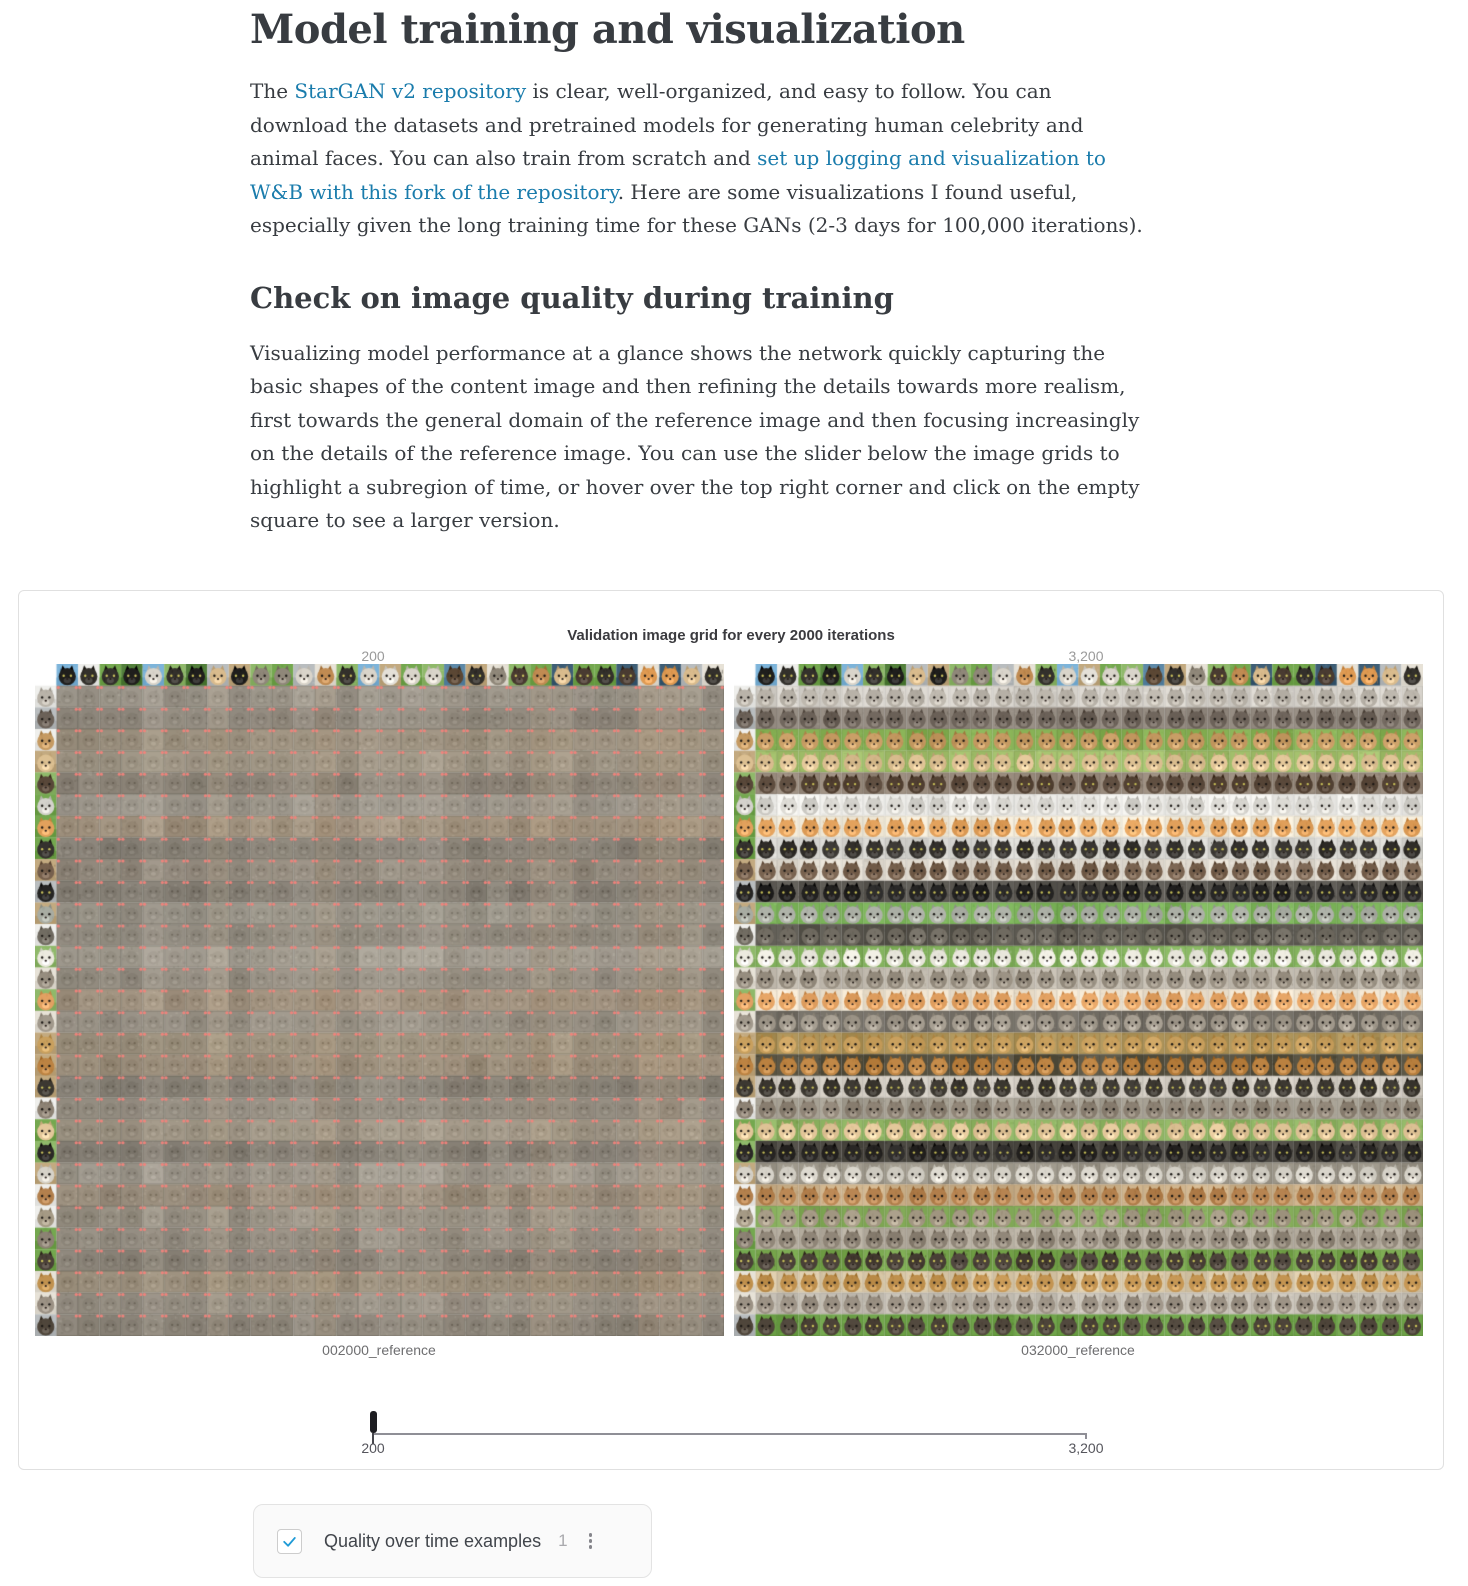  I want to click on step-slider-handle, so click(373, 1422).